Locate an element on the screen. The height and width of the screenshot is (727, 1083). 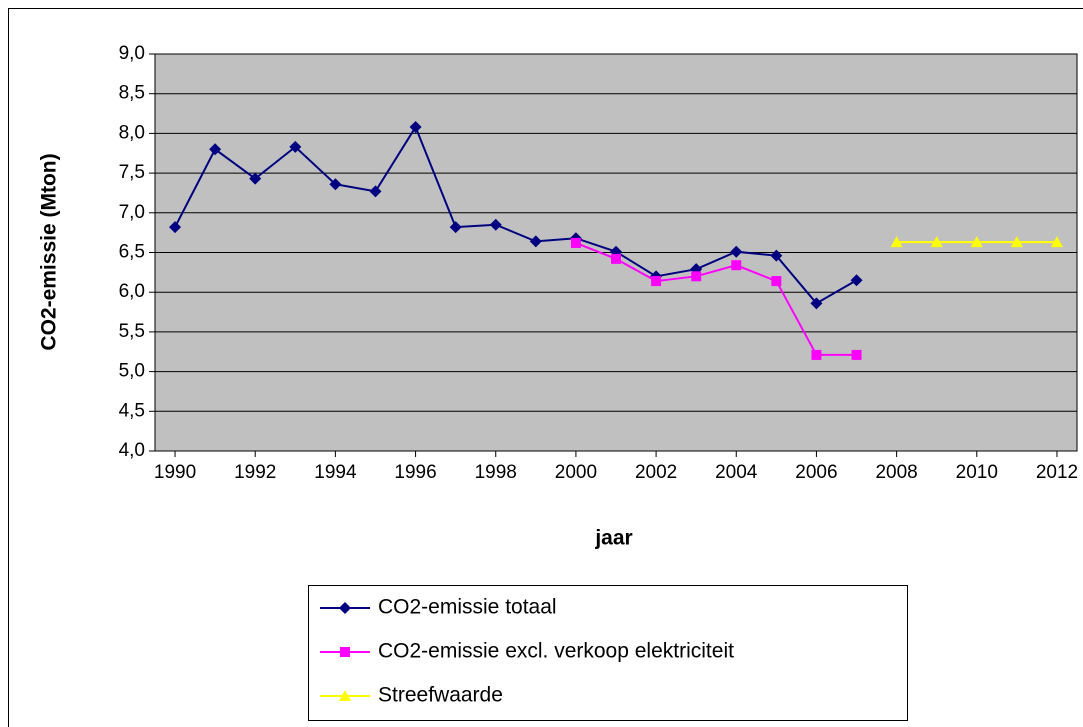
y-tick-label: 8,0 is located at coordinates (132, 132).